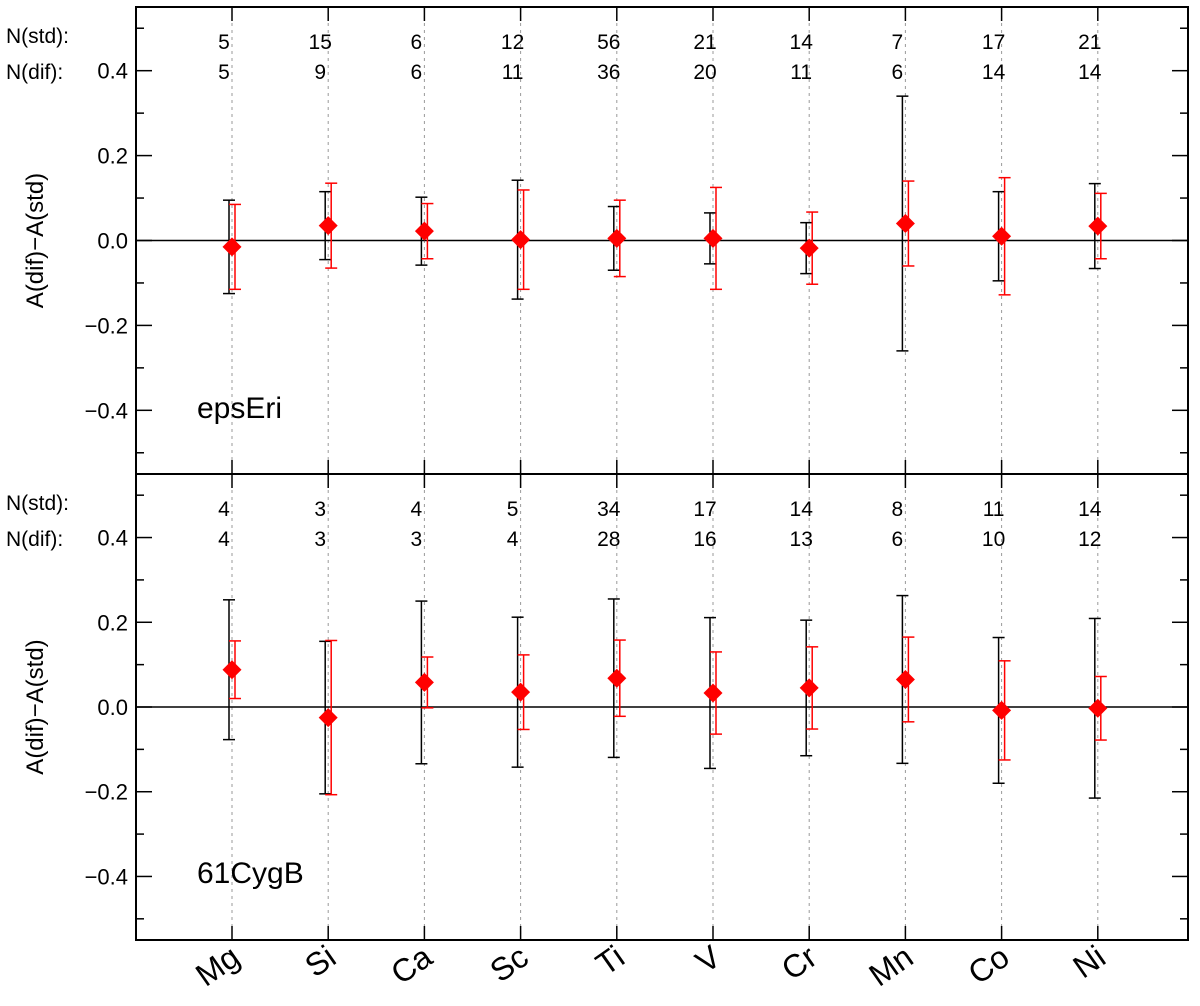 The height and width of the screenshot is (1006, 1200). I want to click on category-label-ni: Ni, so click(1088, 961).